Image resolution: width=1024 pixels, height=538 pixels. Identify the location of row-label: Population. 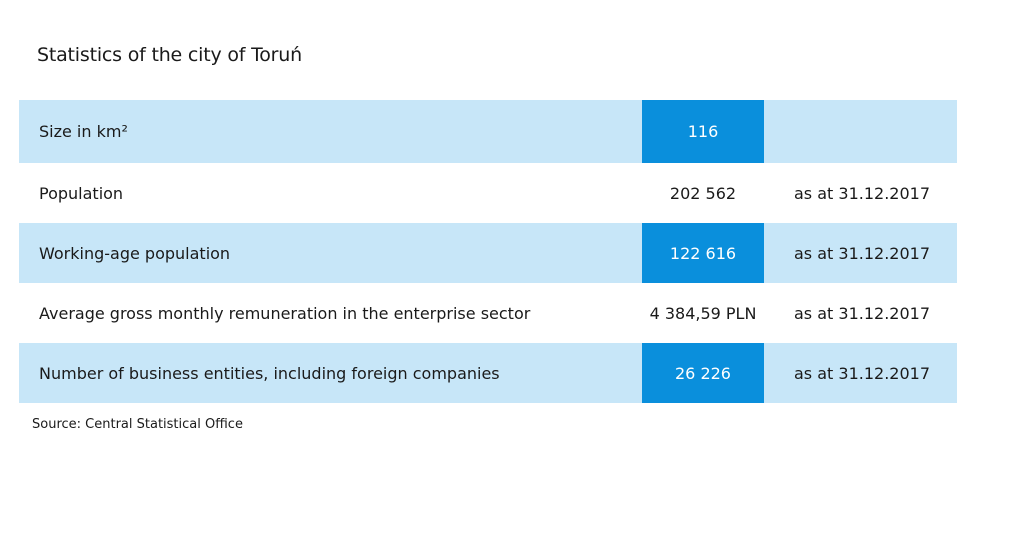
(81, 193).